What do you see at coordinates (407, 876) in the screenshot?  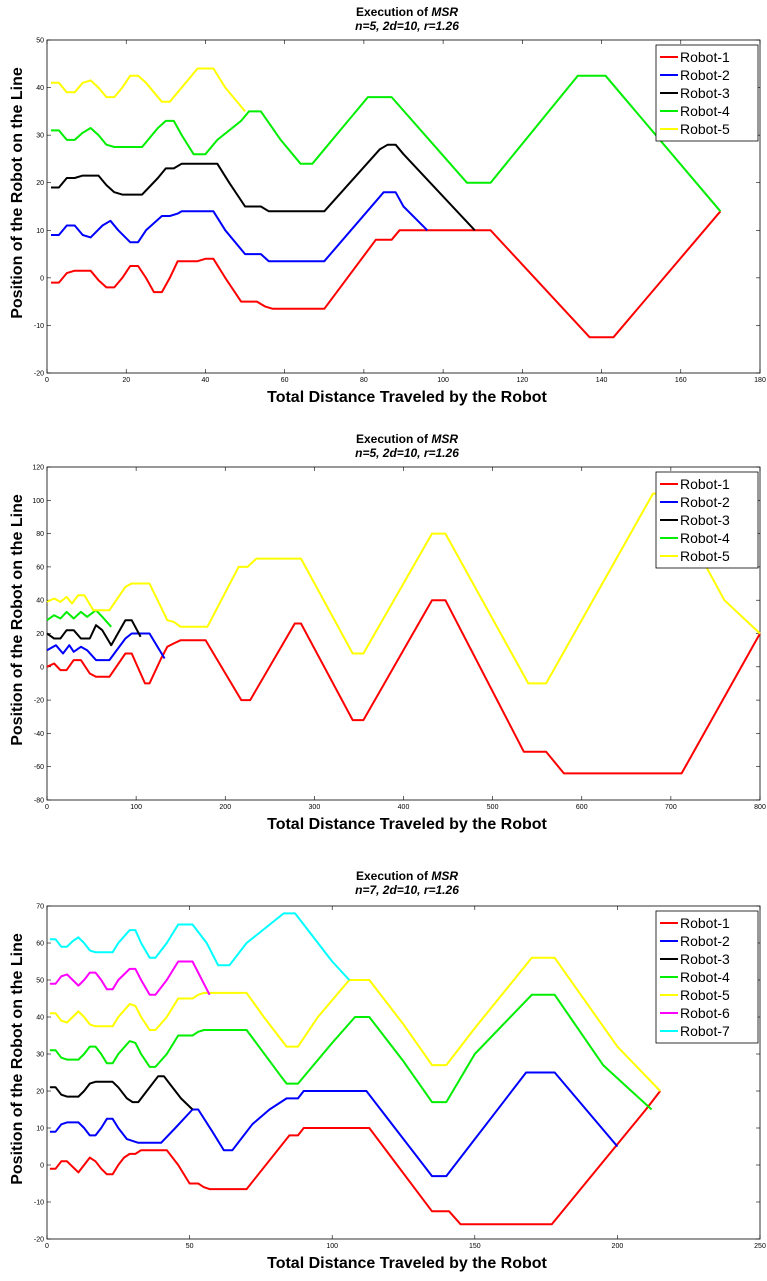 I see `chart-3-title: Execution of MSR` at bounding box center [407, 876].